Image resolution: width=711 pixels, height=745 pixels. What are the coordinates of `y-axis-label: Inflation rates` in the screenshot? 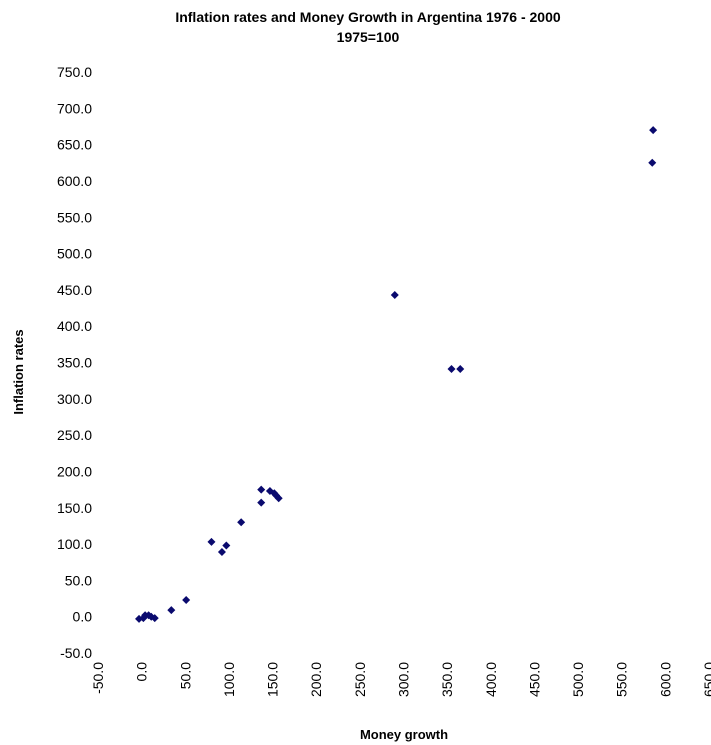 It's located at (18, 371).